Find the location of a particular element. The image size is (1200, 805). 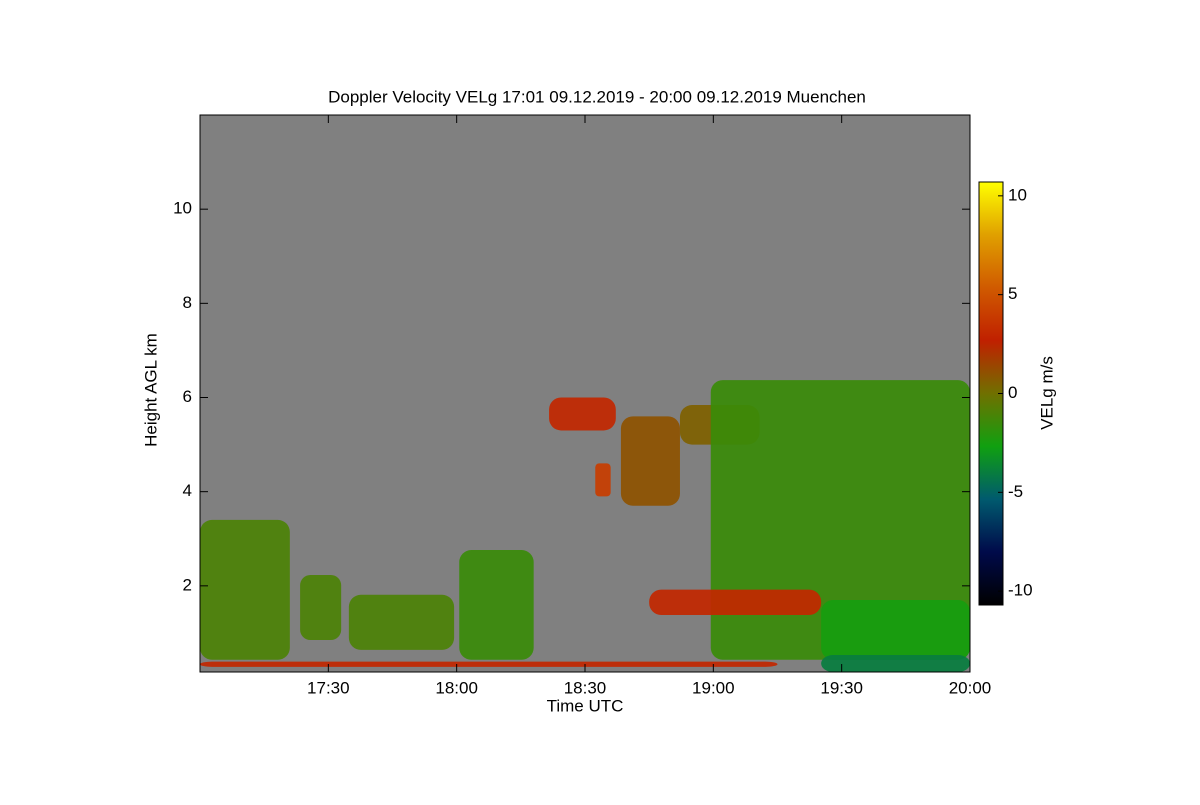

y-tick-label: 8 is located at coordinates (187, 302).